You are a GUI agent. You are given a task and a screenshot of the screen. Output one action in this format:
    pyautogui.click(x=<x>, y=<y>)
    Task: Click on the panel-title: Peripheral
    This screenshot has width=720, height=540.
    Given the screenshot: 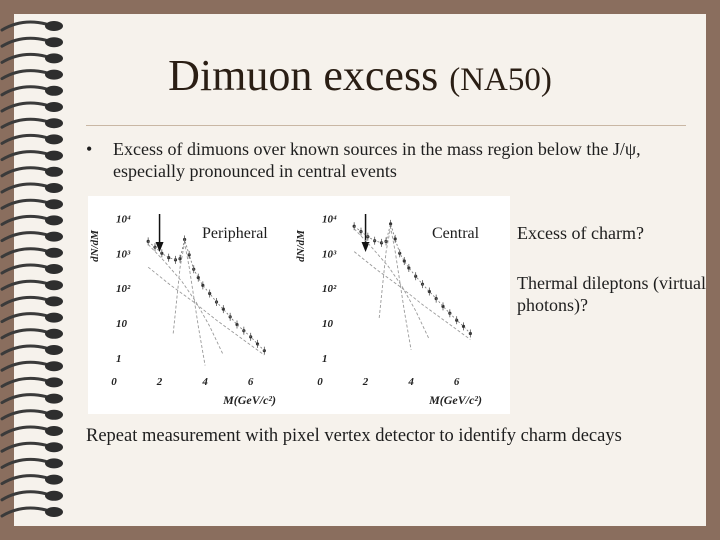 What is the action you would take?
    pyautogui.click(x=235, y=233)
    